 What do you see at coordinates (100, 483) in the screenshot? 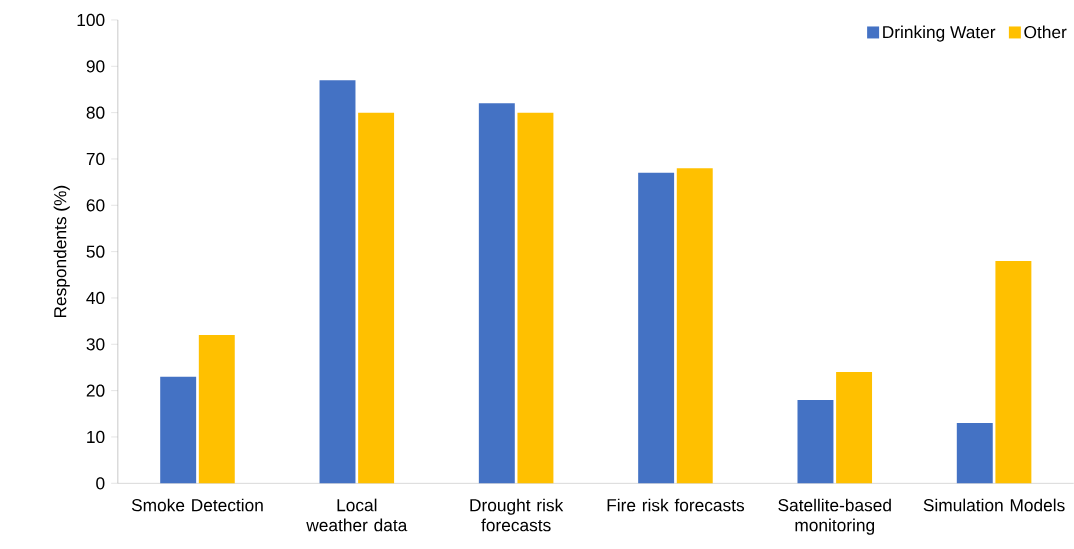
I see `y-tick-label: 0` at bounding box center [100, 483].